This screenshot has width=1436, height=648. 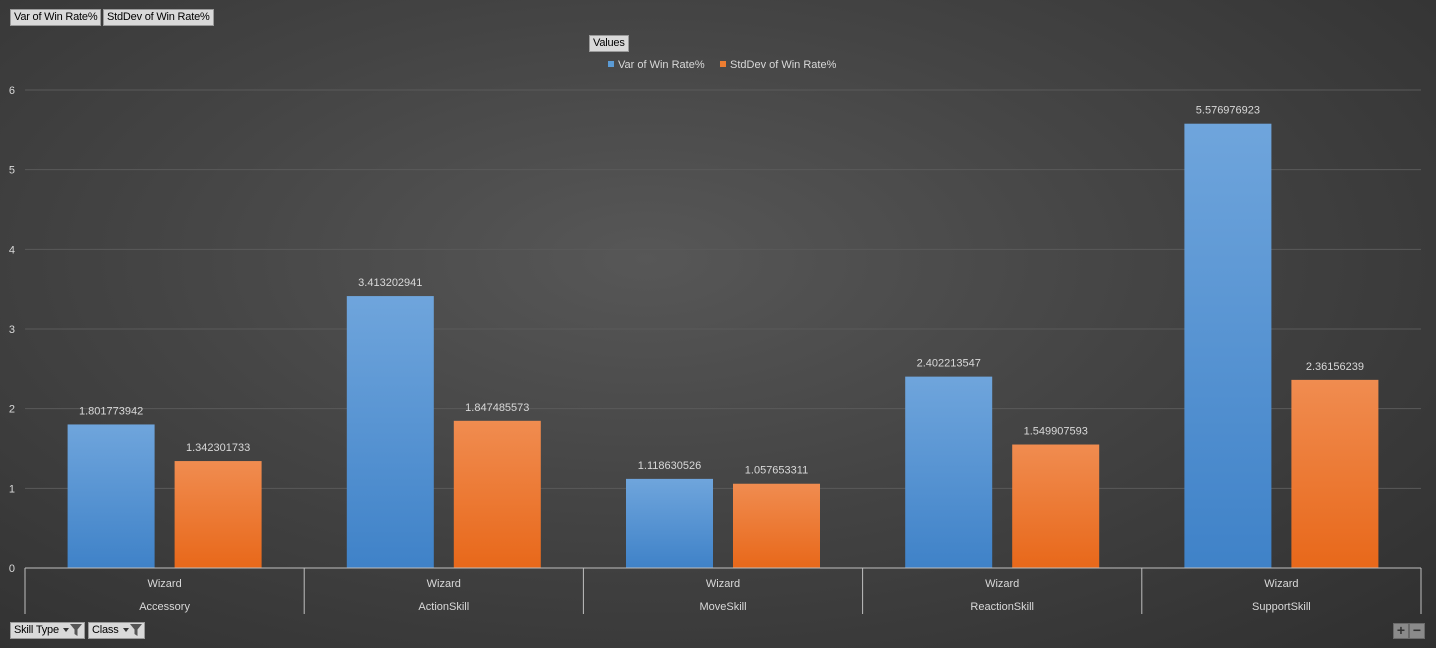 I want to click on x-category-label: MoveSkill, so click(x=722, y=607).